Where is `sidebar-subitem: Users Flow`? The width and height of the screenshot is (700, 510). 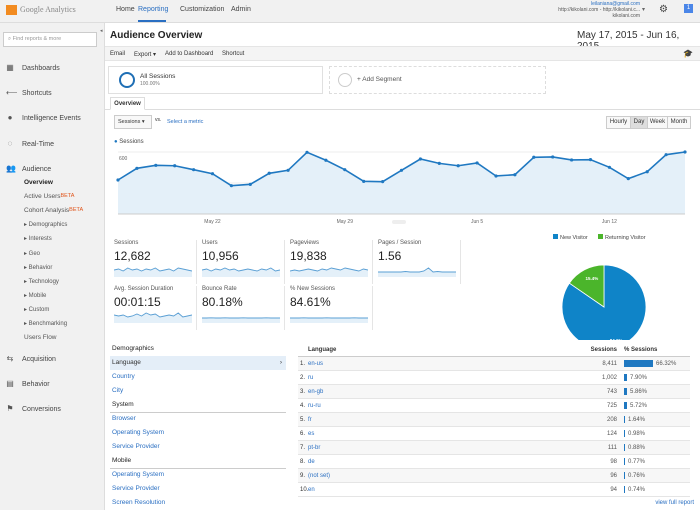
sidebar-subitem: Users Flow is located at coordinates (40, 338).